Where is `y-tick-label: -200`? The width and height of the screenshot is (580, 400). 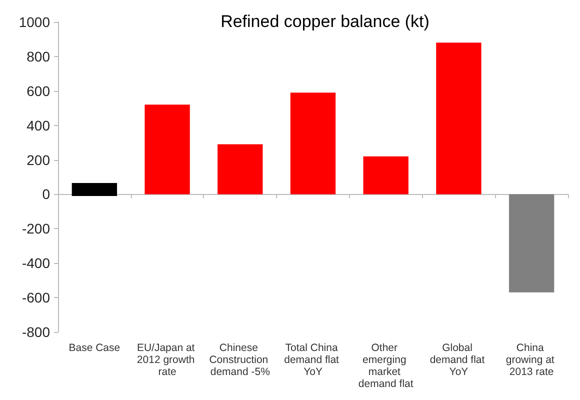 y-tick-label: -200 is located at coordinates (36, 228).